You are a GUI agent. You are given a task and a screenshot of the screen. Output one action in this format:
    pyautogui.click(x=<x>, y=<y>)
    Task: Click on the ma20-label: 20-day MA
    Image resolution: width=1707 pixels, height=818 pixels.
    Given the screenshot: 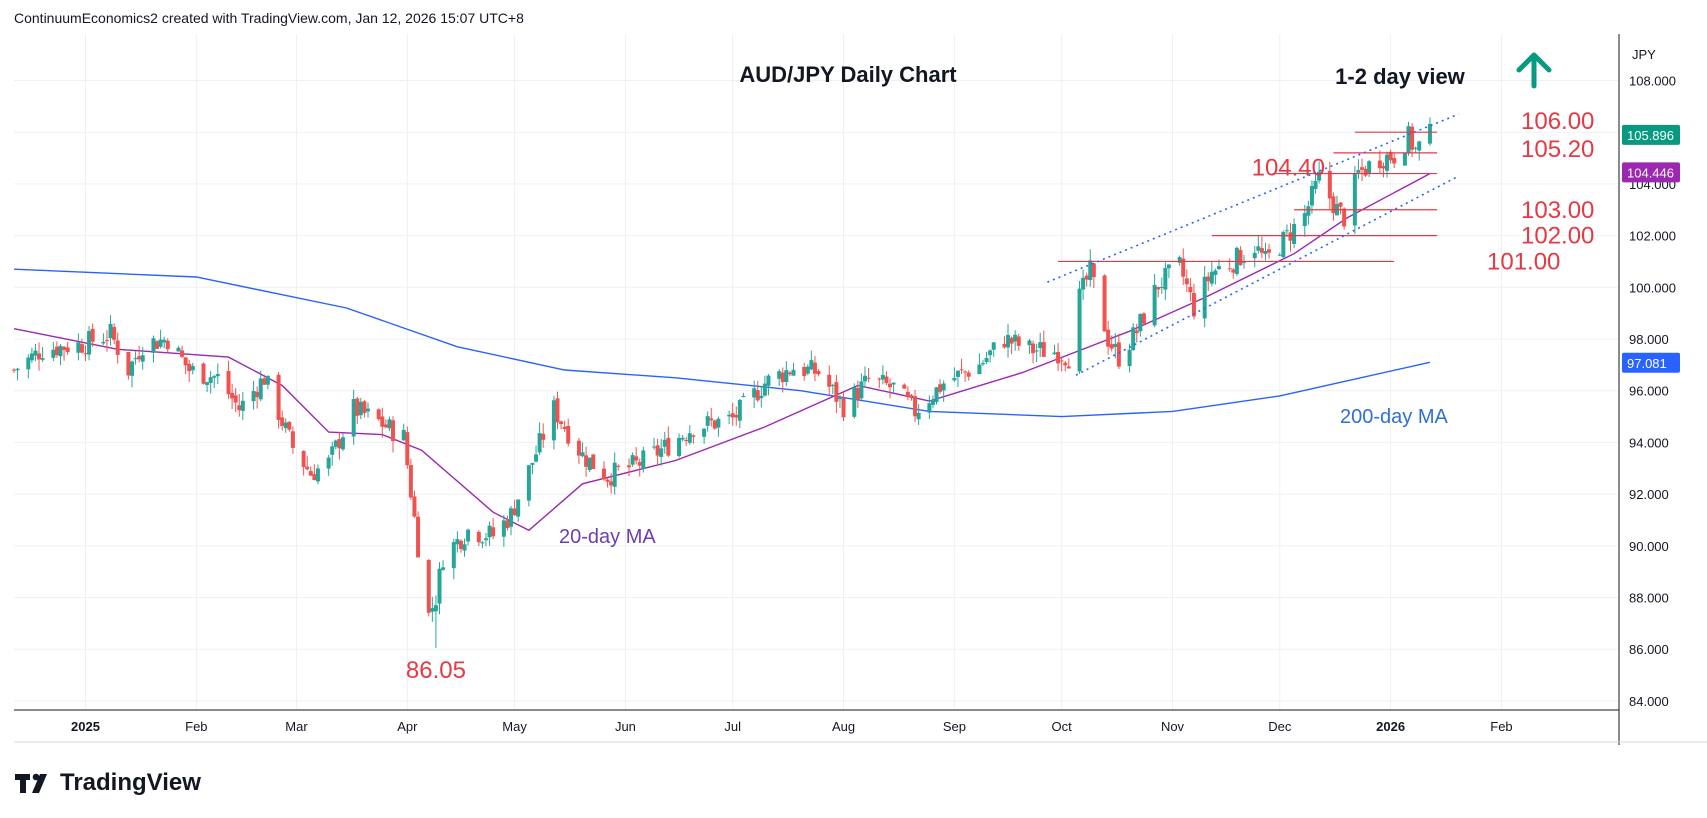 What is the action you would take?
    pyautogui.click(x=607, y=537)
    